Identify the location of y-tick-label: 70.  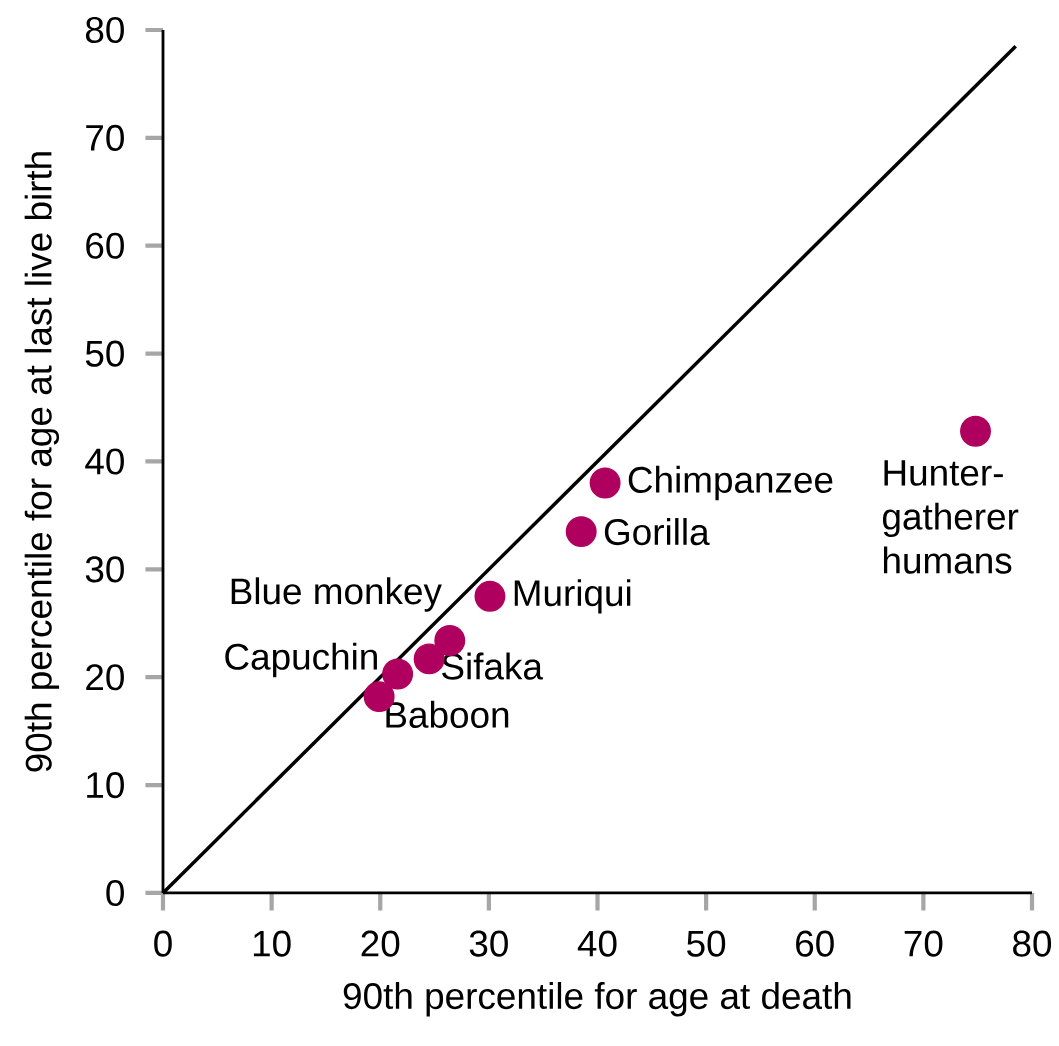
(105, 137).